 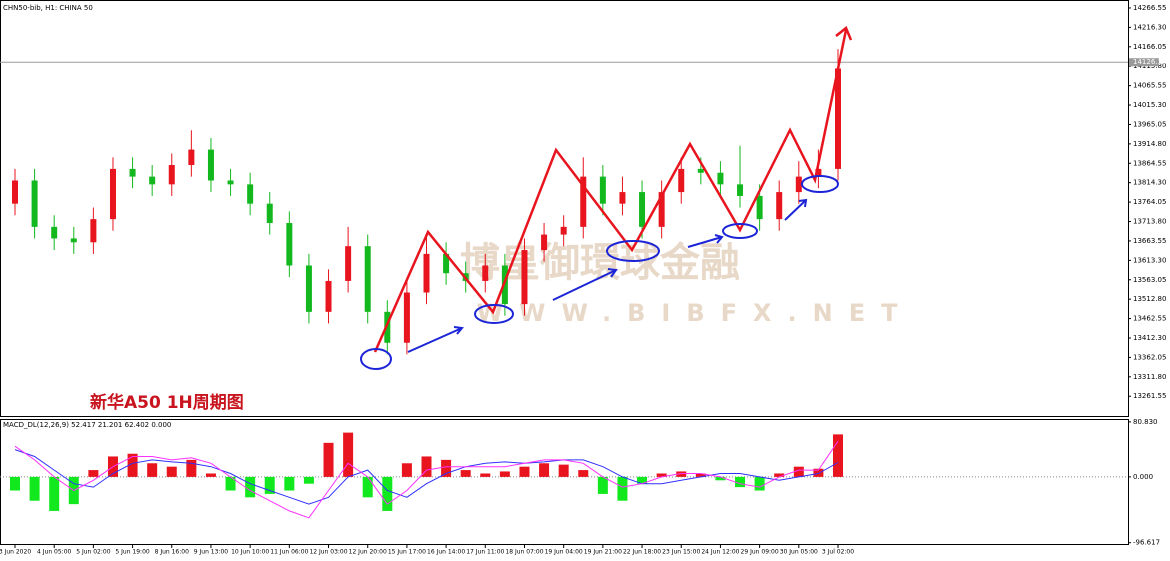 What do you see at coordinates (485, 552) in the screenshot?
I see `x-tick-label: 17 Jun 11:00` at bounding box center [485, 552].